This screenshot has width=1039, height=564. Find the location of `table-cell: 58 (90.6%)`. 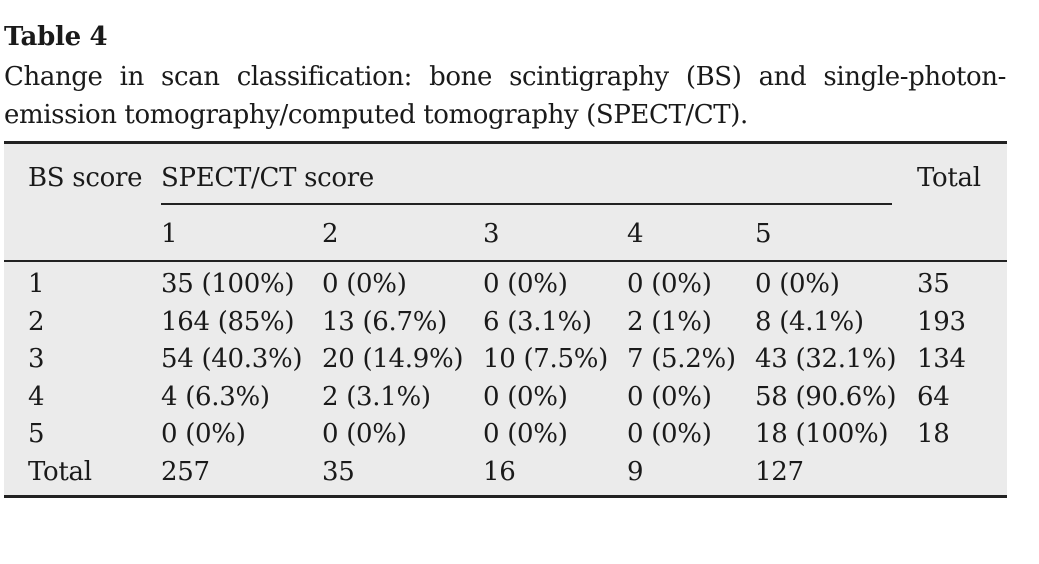

table-cell: 58 (90.6%) is located at coordinates (826, 397).